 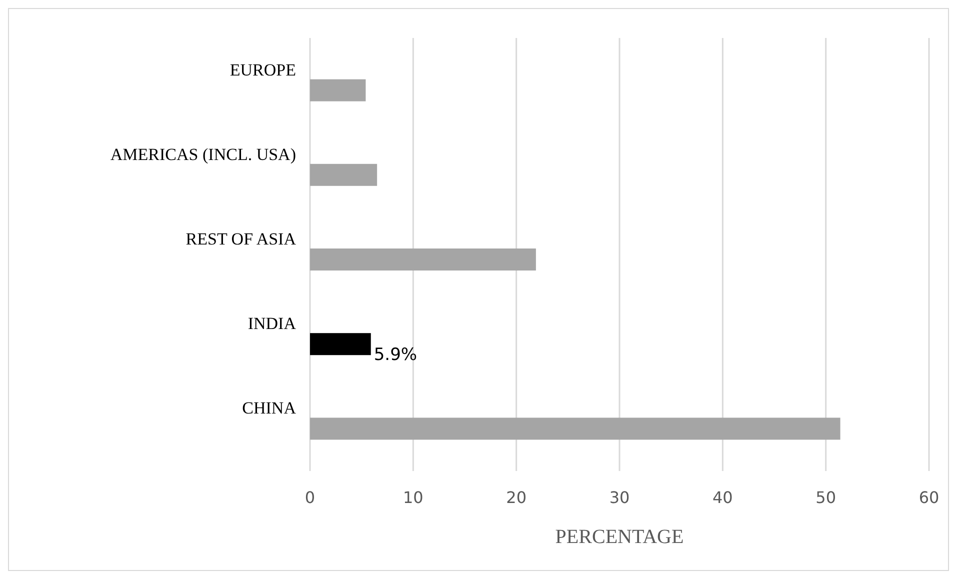 What do you see at coordinates (241, 239) in the screenshot?
I see `y-tick-label: REST OF ASIA` at bounding box center [241, 239].